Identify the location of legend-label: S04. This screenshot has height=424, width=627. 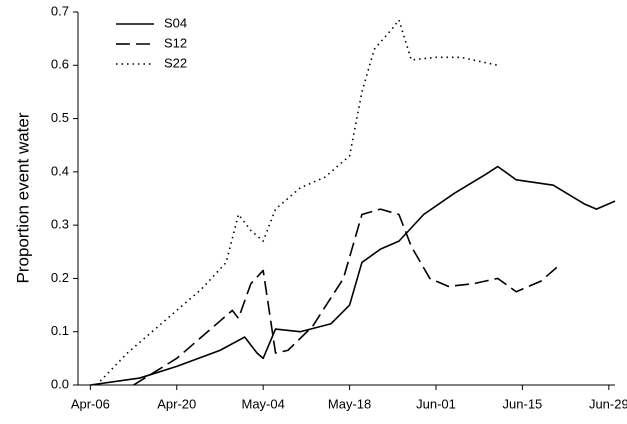
(175, 22).